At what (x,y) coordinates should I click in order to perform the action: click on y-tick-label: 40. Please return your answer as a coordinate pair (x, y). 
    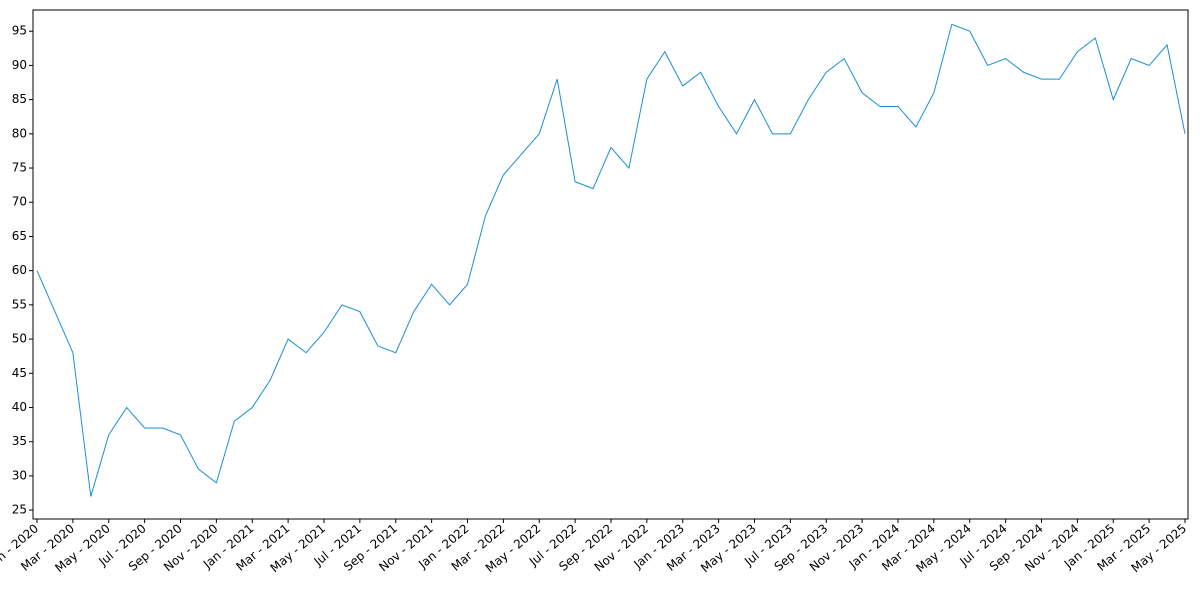
    Looking at the image, I should click on (19, 407).